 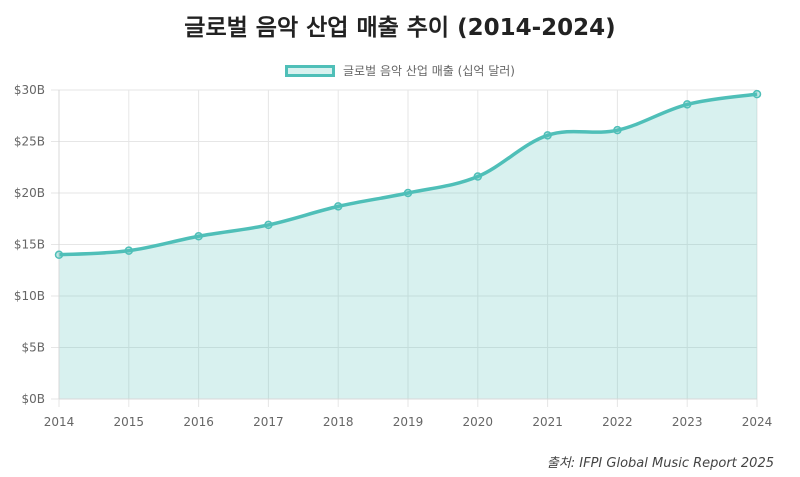 What do you see at coordinates (33, 348) in the screenshot?
I see `y-tick-label: $5B` at bounding box center [33, 348].